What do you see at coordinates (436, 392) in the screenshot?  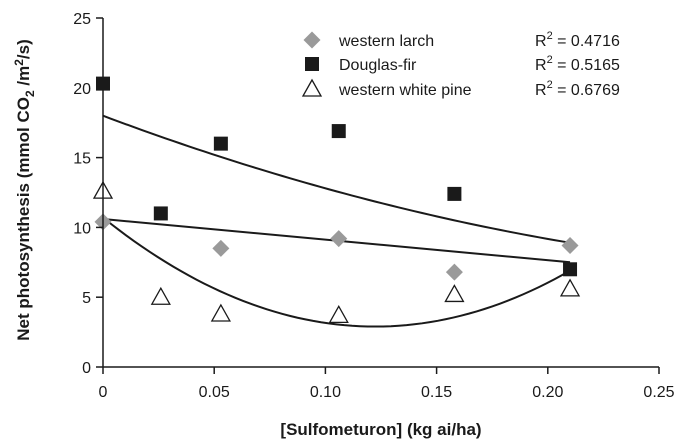 I see `x-tick-label: 0.15` at bounding box center [436, 392].